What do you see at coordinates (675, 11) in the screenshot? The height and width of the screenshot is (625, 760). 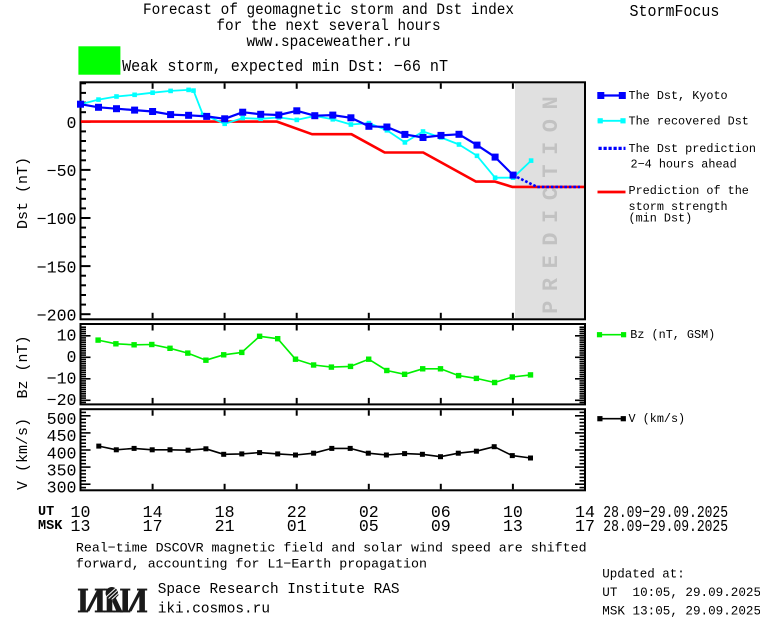 I see `svg-text: StormFocus` at bounding box center [675, 11].